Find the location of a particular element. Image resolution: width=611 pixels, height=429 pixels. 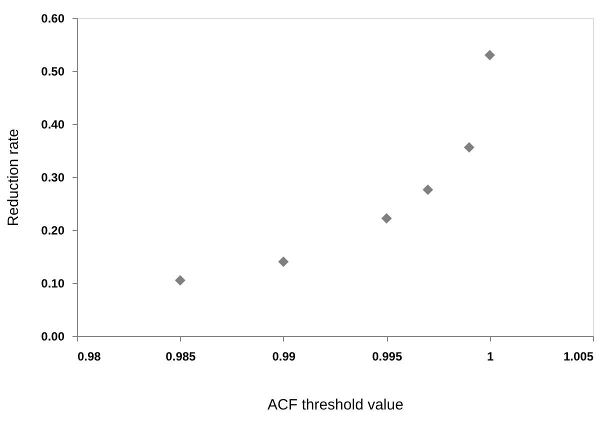

y-tick-label: 0.00 is located at coordinates (53, 337).